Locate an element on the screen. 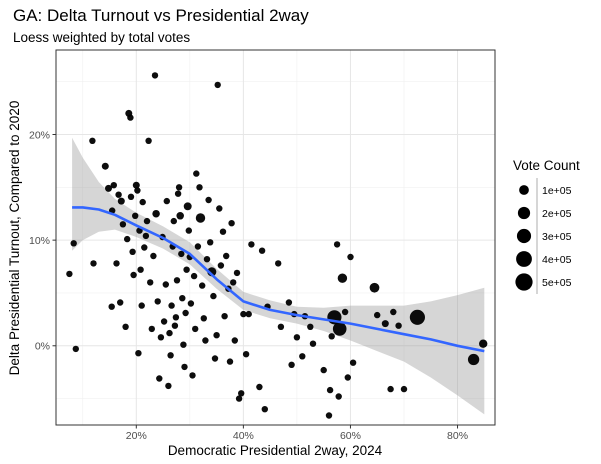 This screenshot has height=464, width=601. y-tick-label: 20% is located at coordinates (39, 135).